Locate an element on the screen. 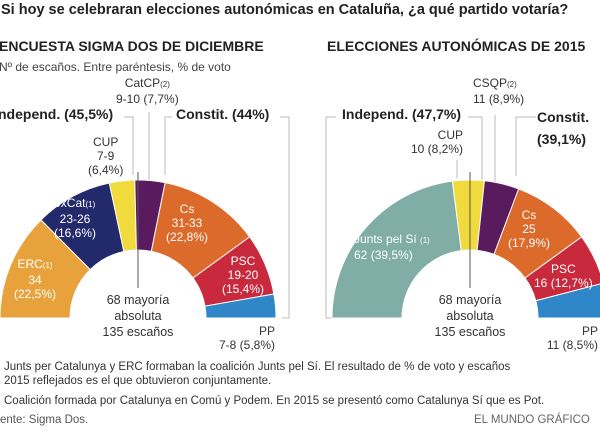 The height and width of the screenshot is (440, 600). chart-title-left: ENCUESTA SIGMA DOS DE DICIEMBRE is located at coordinates (132, 46).